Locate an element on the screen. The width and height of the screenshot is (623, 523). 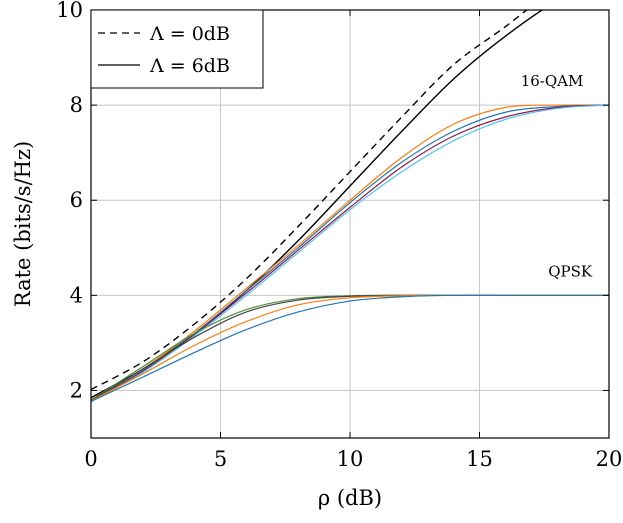
legend-label-0db: Λ = 0dB is located at coordinates (189, 34).